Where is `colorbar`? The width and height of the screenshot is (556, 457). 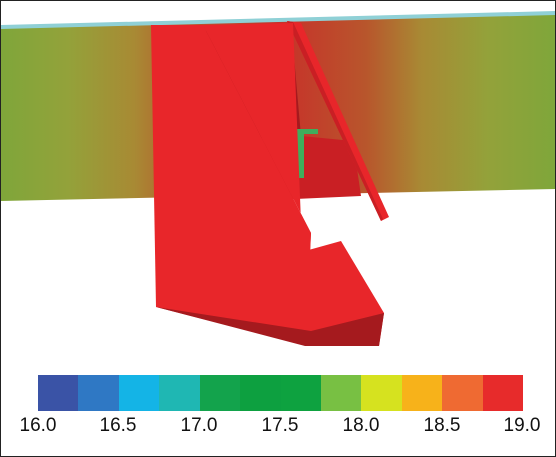
colorbar is located at coordinates (281, 393).